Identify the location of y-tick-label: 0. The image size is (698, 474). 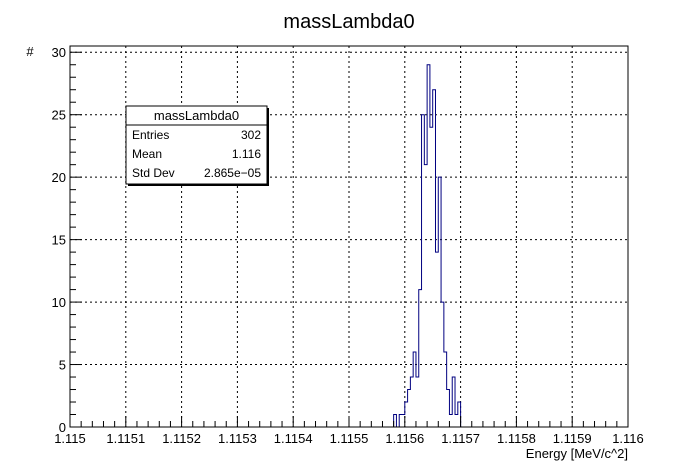
(62, 427).